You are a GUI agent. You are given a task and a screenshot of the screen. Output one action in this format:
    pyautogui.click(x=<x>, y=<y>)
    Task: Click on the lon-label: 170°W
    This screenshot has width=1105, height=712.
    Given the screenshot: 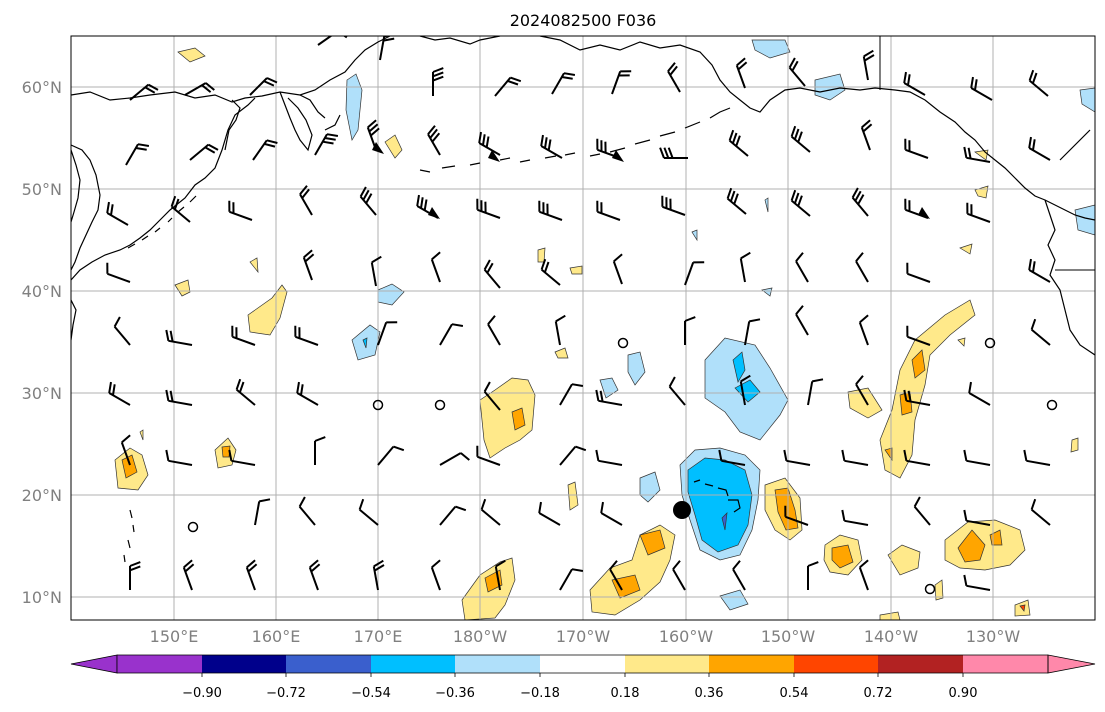 What is the action you would take?
    pyautogui.click(x=583, y=636)
    